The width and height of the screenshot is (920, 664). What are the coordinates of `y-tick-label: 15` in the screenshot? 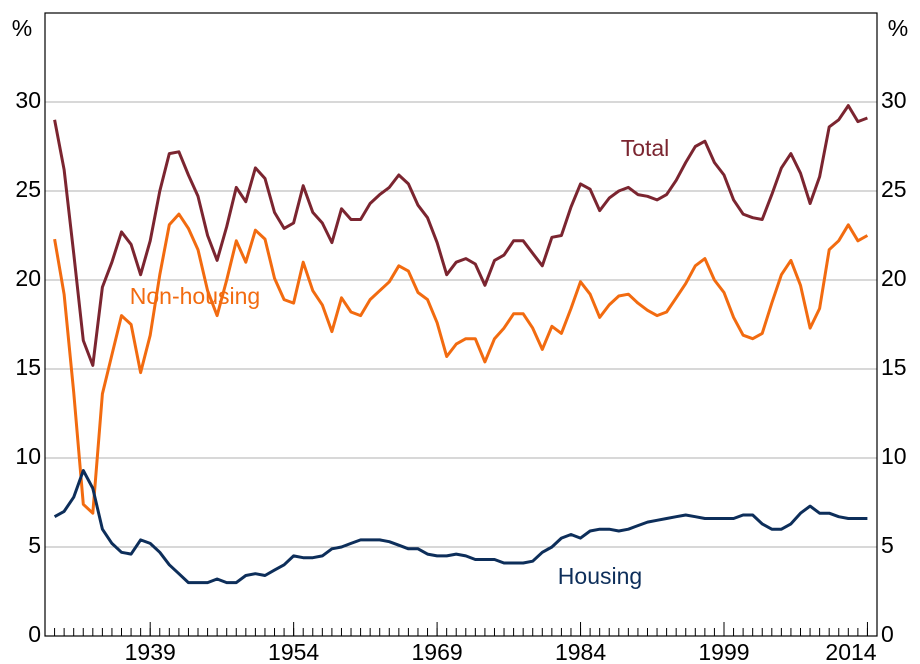 It's located at (28, 367).